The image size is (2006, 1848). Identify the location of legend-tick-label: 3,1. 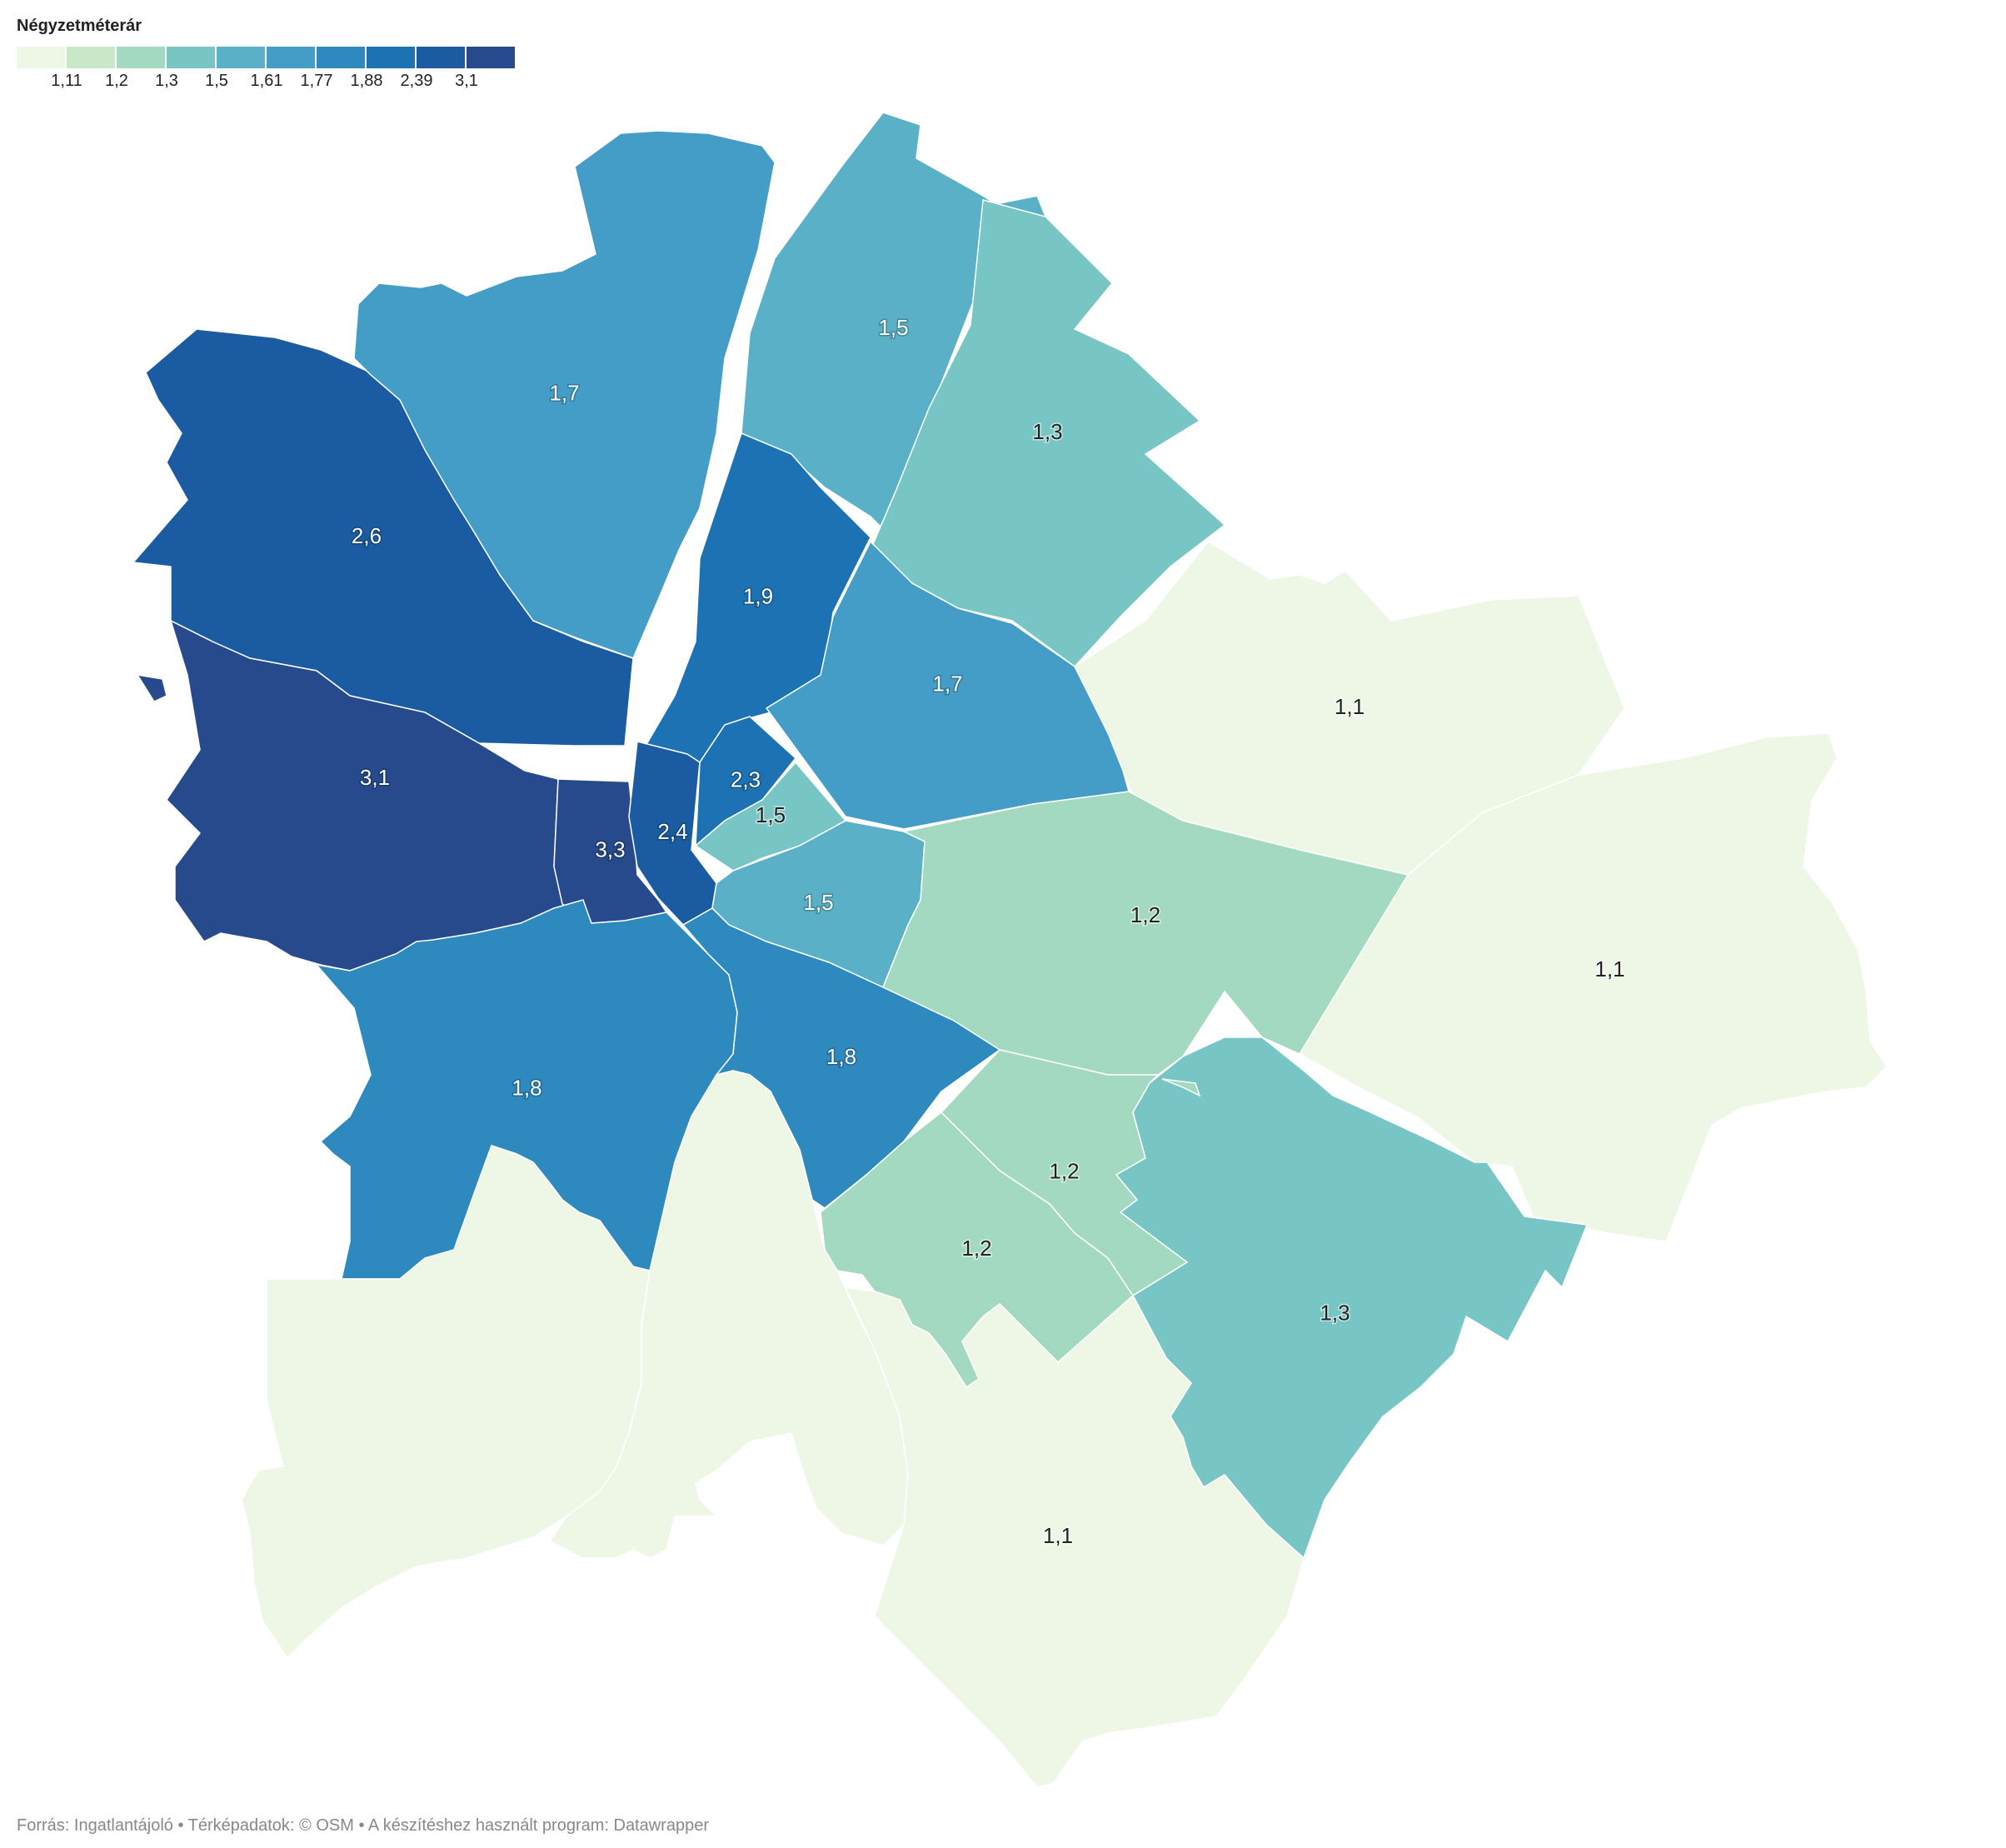
(466, 81).